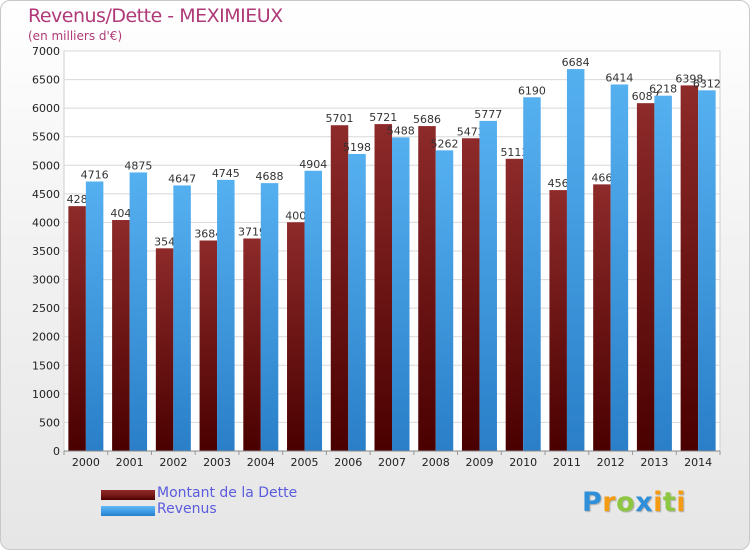 The width and height of the screenshot is (750, 550). What do you see at coordinates (120, 213) in the screenshot?
I see `data-label-dette: 404` at bounding box center [120, 213].